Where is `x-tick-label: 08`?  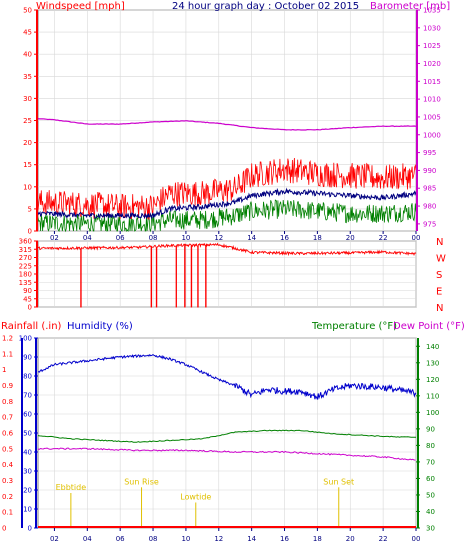
x-tick-label: 08 is located at coordinates (153, 539).